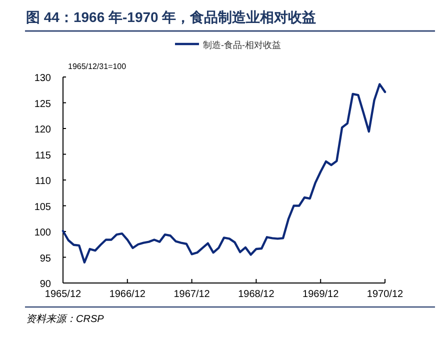 The height and width of the screenshot is (341, 445). Describe the element at coordinates (192, 294) in the screenshot. I see `x-tick-label: 1967/12` at that location.